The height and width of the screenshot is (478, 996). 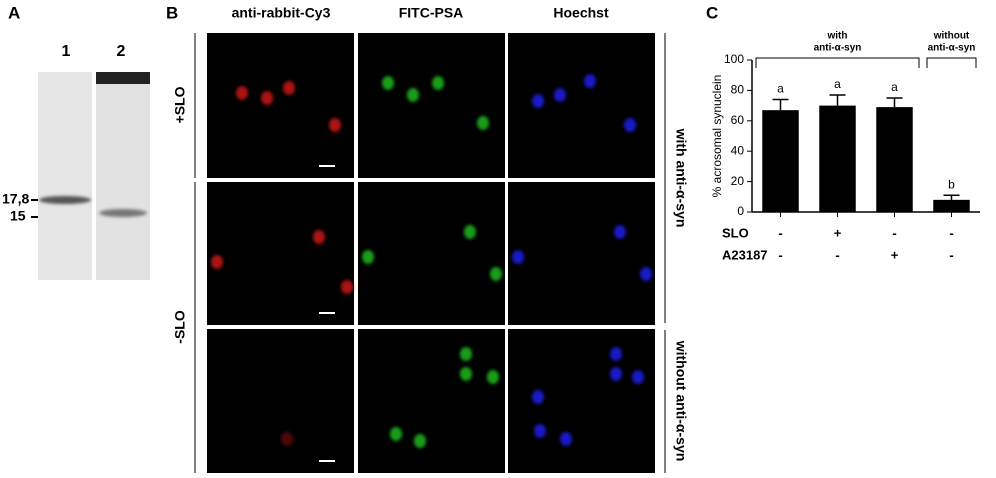 I want to click on panel-label: C, so click(x=712, y=12).